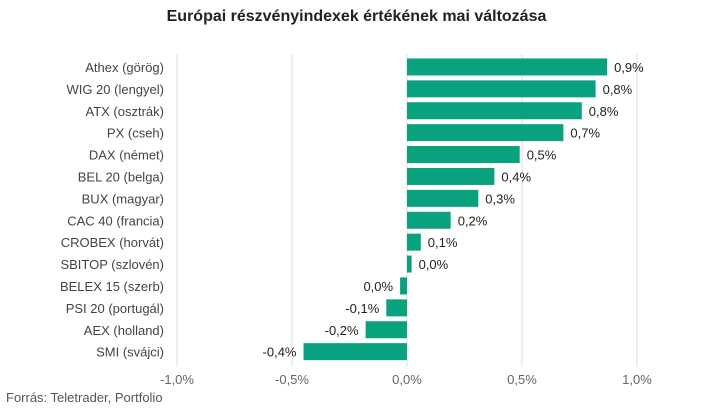  What do you see at coordinates (280, 352) in the screenshot?
I see `value-label: -0,4%` at bounding box center [280, 352].